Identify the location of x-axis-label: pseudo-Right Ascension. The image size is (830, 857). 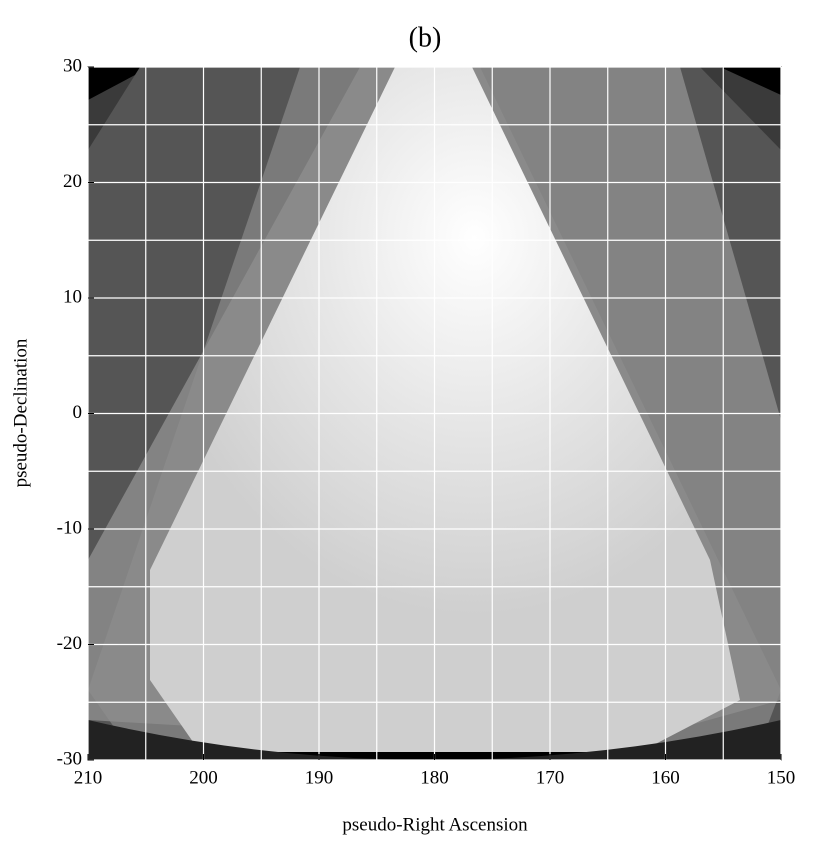
(435, 824).